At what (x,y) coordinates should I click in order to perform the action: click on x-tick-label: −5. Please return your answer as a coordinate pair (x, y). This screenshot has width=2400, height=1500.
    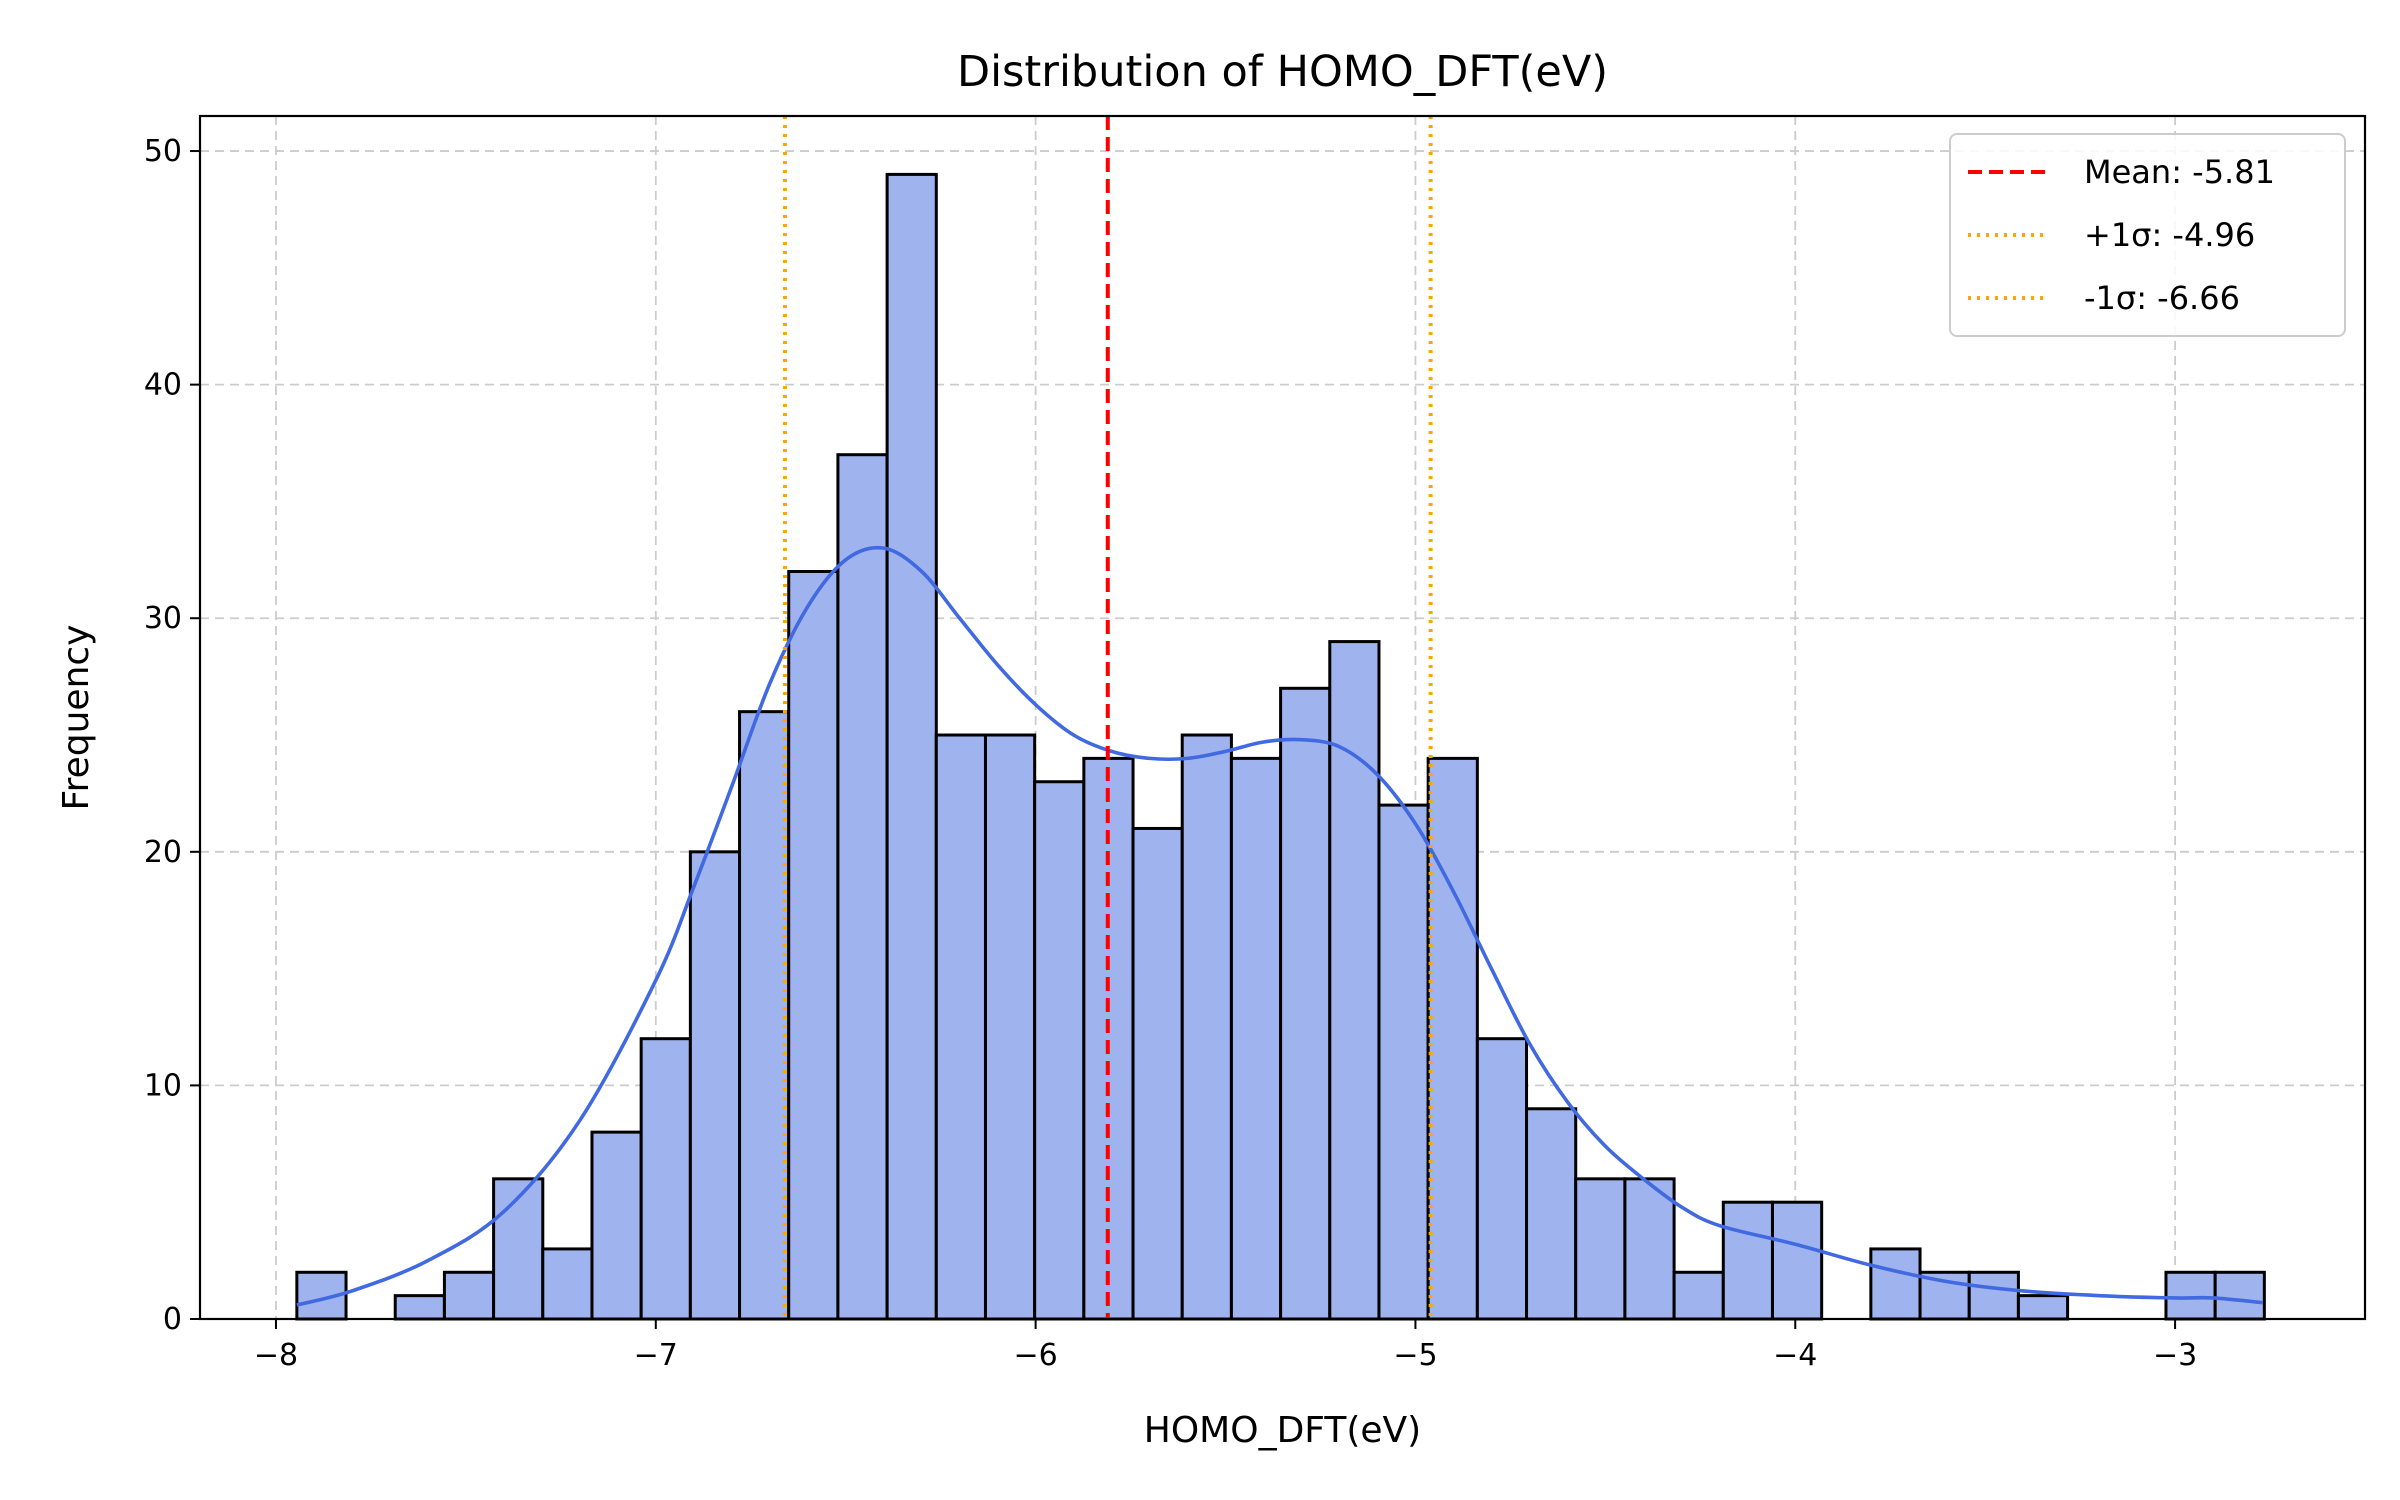
    Looking at the image, I should click on (1415, 1355).